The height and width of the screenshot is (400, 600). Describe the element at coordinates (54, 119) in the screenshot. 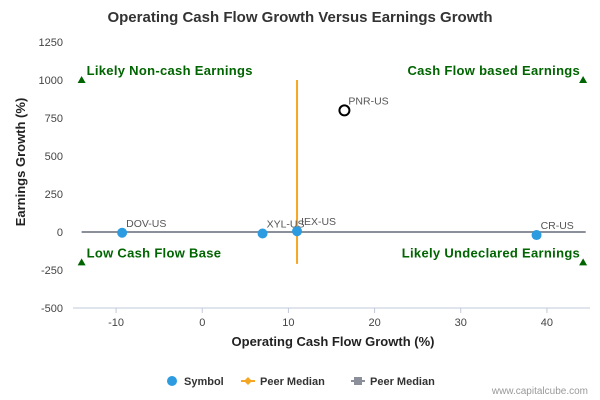

I see `y-tick-label: 750` at that location.